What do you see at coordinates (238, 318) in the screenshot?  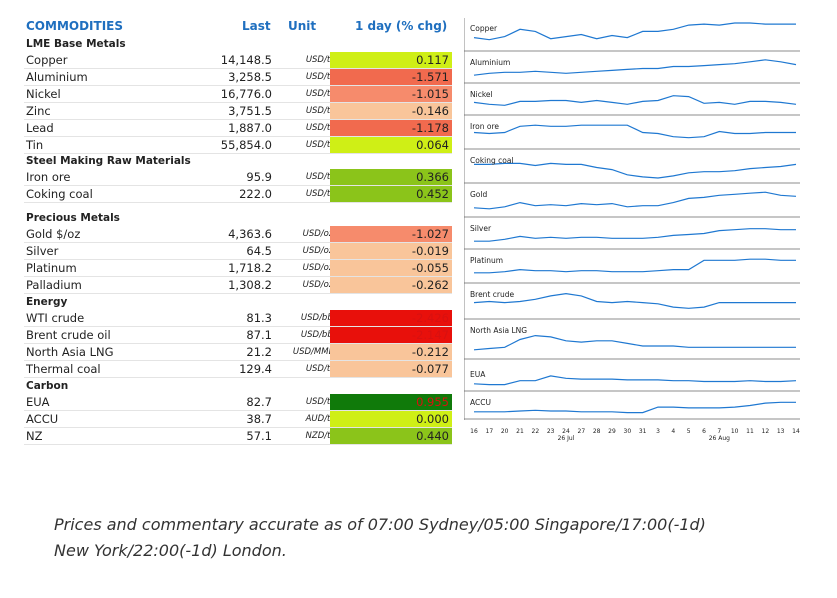 I see `table-row: WTI crude 81.3 USD/bbl -2.426` at bounding box center [238, 318].